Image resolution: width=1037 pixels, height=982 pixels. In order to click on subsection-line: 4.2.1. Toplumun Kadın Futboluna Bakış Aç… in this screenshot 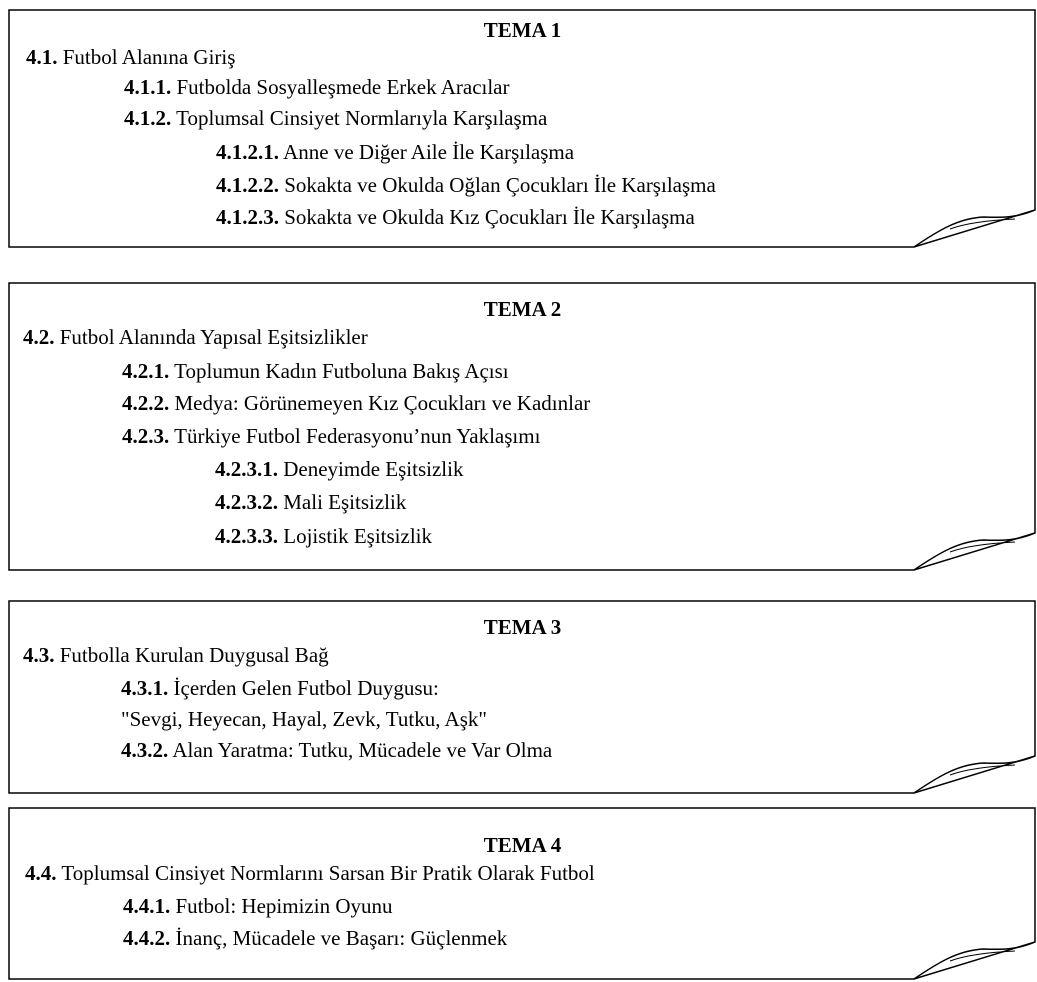, I will do `click(315, 371)`.